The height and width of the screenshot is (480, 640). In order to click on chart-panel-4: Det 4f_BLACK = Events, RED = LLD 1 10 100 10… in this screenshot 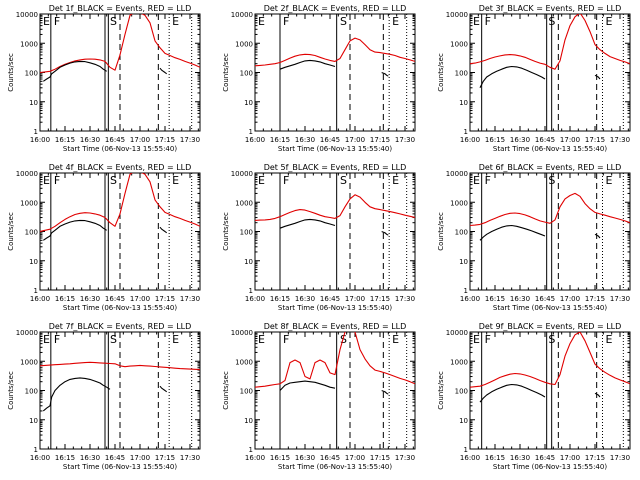, I will do `click(104, 237)`.